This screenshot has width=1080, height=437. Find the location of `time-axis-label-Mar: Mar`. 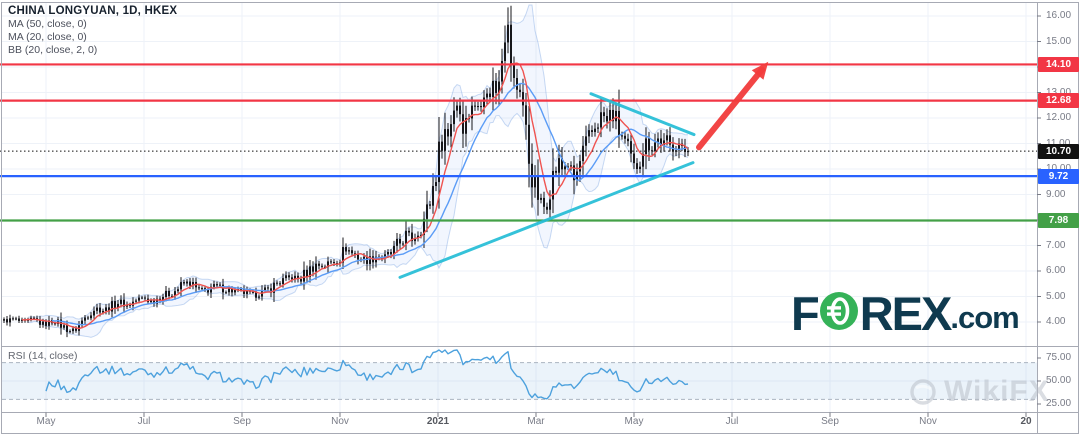

time-axis-label-Mar: Mar is located at coordinates (536, 421).